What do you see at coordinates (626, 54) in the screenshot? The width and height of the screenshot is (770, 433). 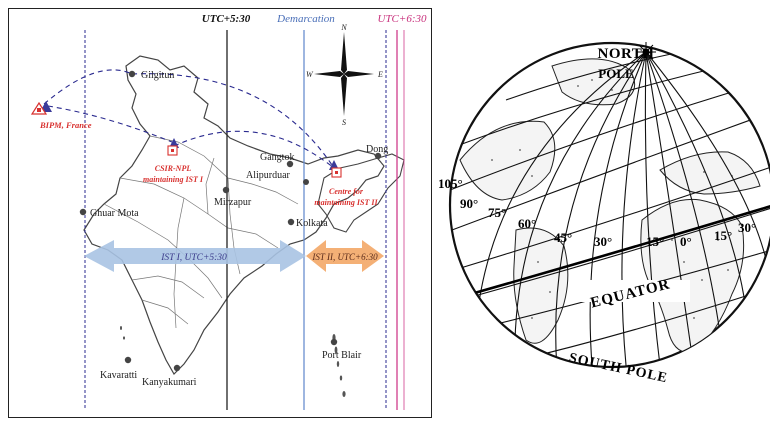 I see `north-pole-label-1: NORTH` at bounding box center [626, 54].